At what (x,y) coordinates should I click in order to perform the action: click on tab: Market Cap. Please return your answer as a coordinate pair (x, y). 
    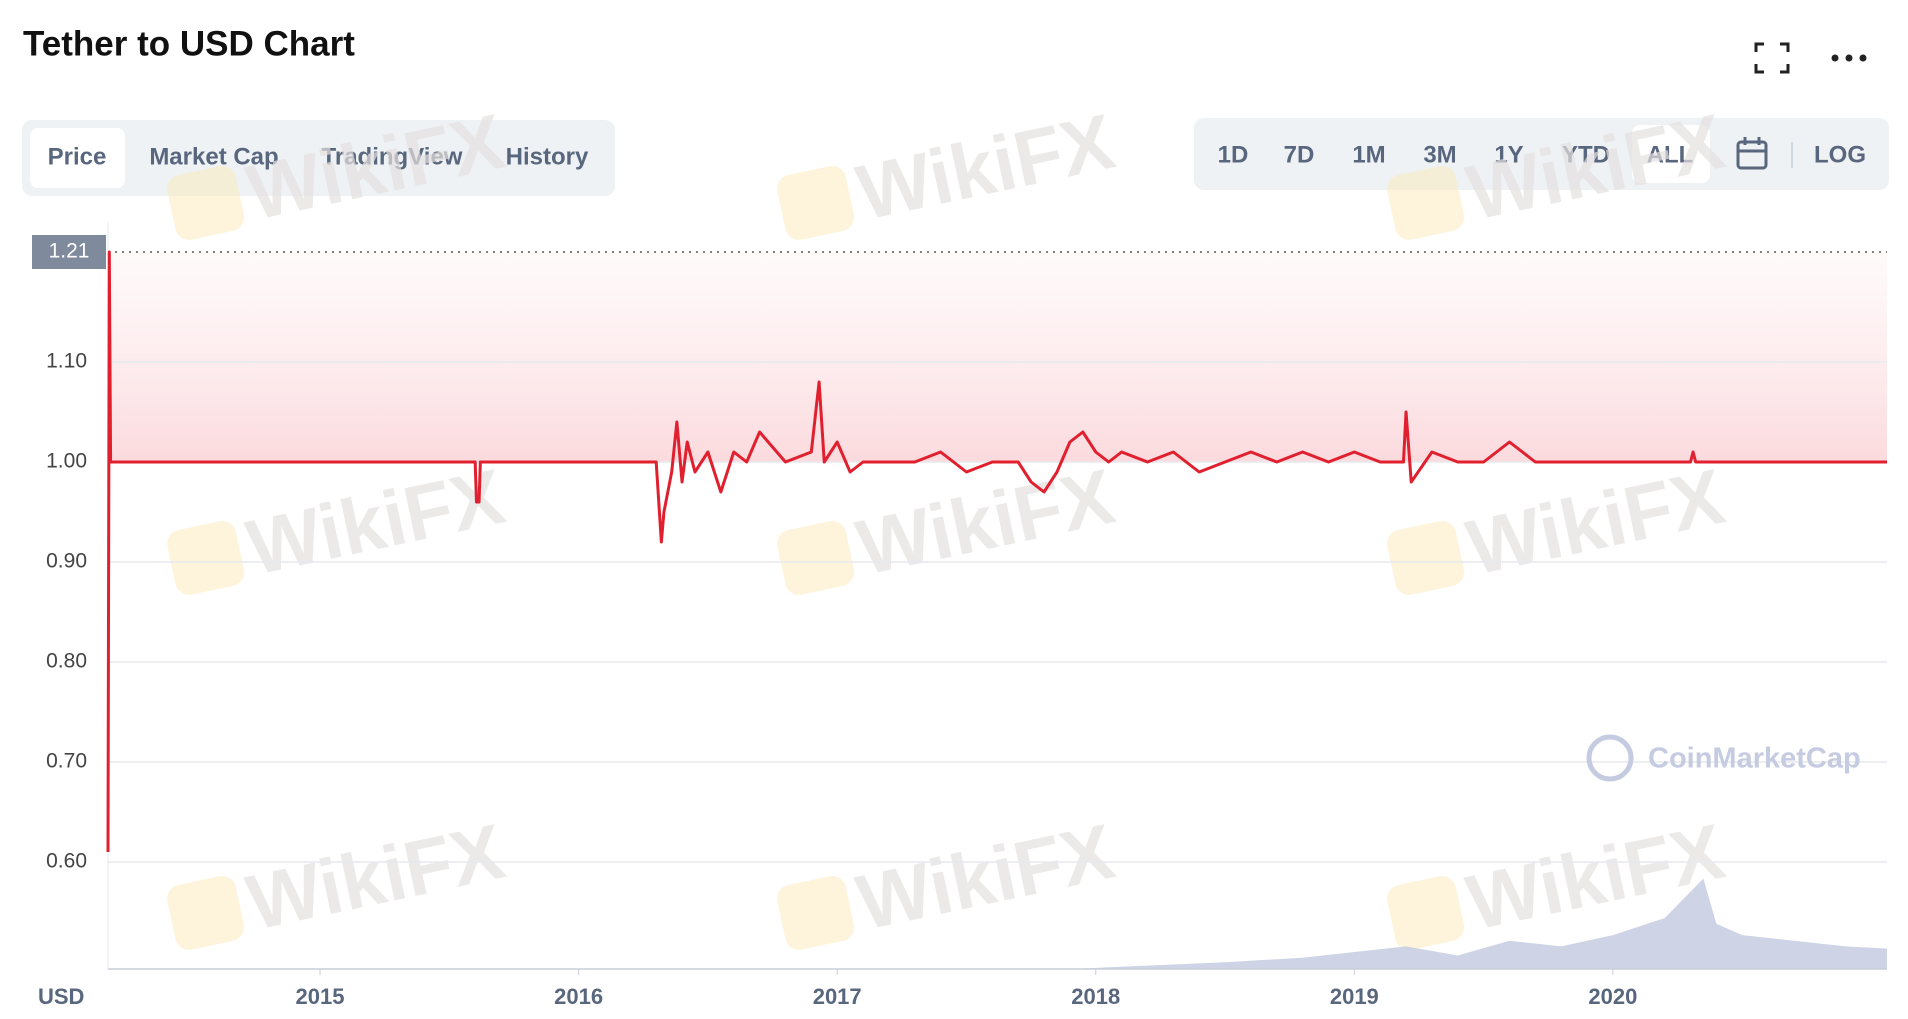
    Looking at the image, I should click on (213, 156).